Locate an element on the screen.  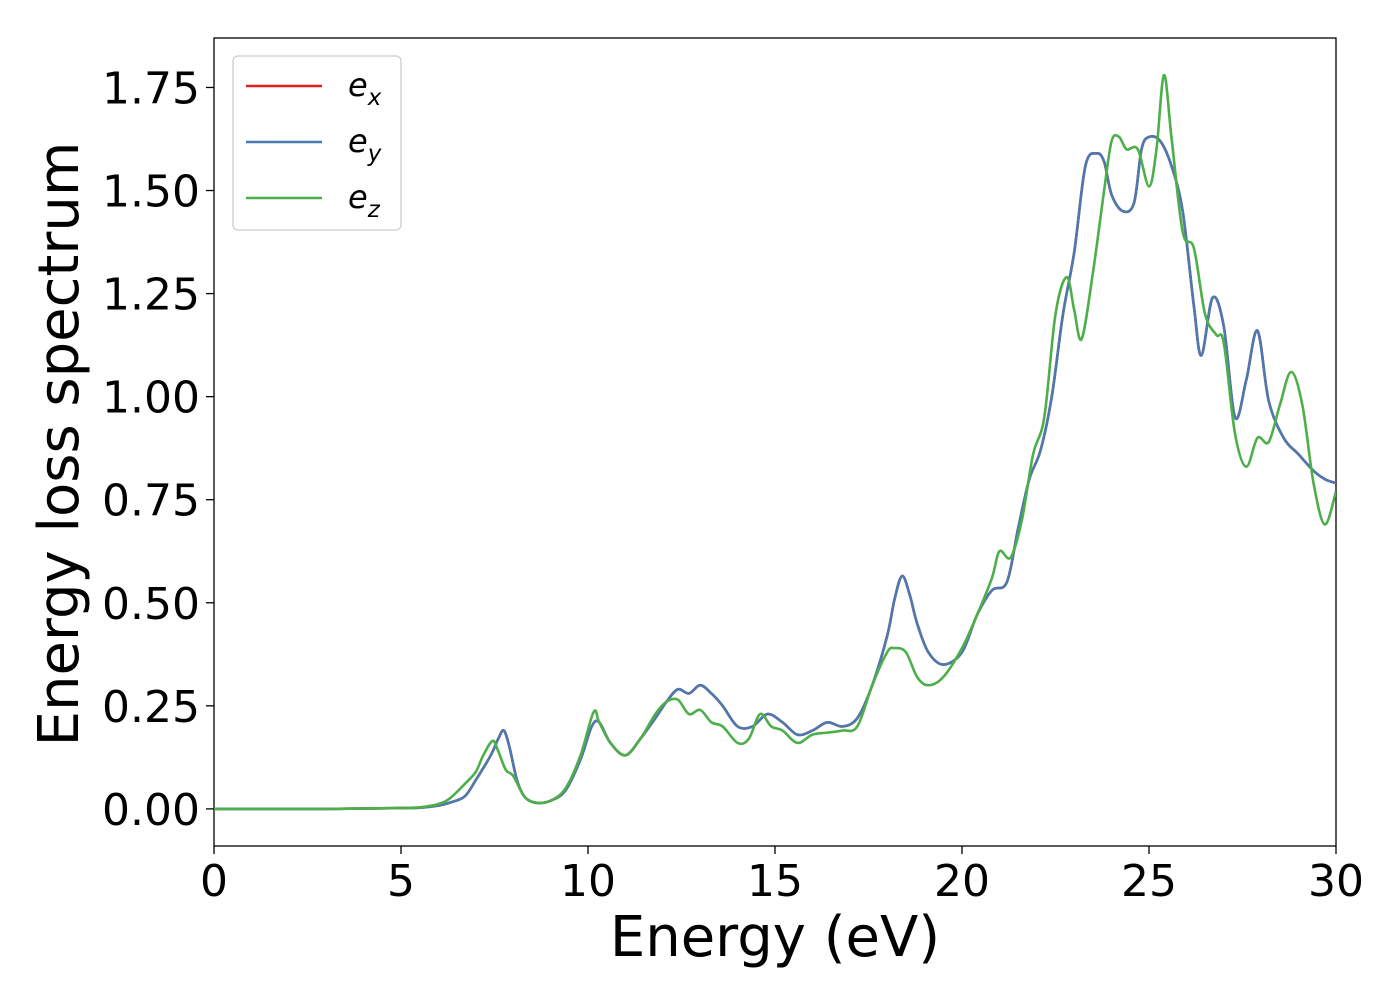
legend-label-ex: ex is located at coordinates (365, 88).